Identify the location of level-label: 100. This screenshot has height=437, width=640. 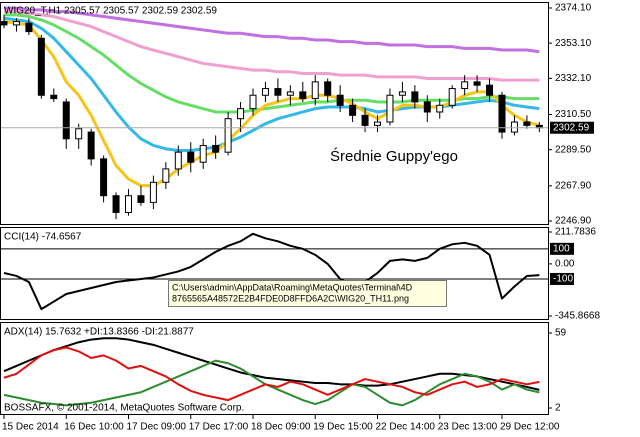
(561, 248).